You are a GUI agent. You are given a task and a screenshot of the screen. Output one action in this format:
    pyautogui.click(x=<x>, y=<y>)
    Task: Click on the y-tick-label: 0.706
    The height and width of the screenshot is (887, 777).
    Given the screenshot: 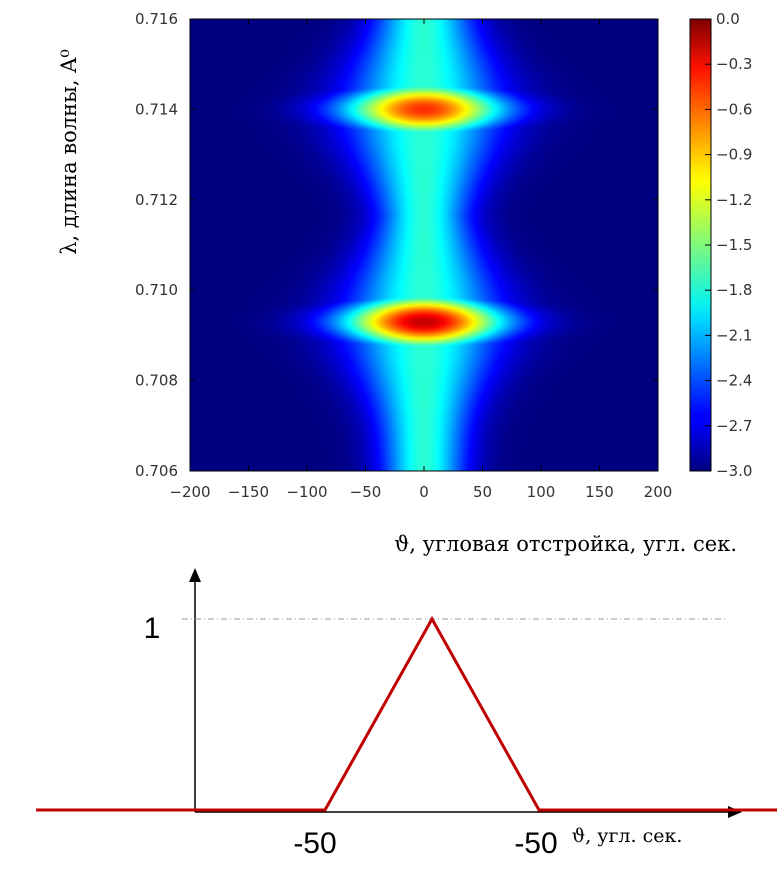 What is the action you would take?
    pyautogui.click(x=156, y=471)
    